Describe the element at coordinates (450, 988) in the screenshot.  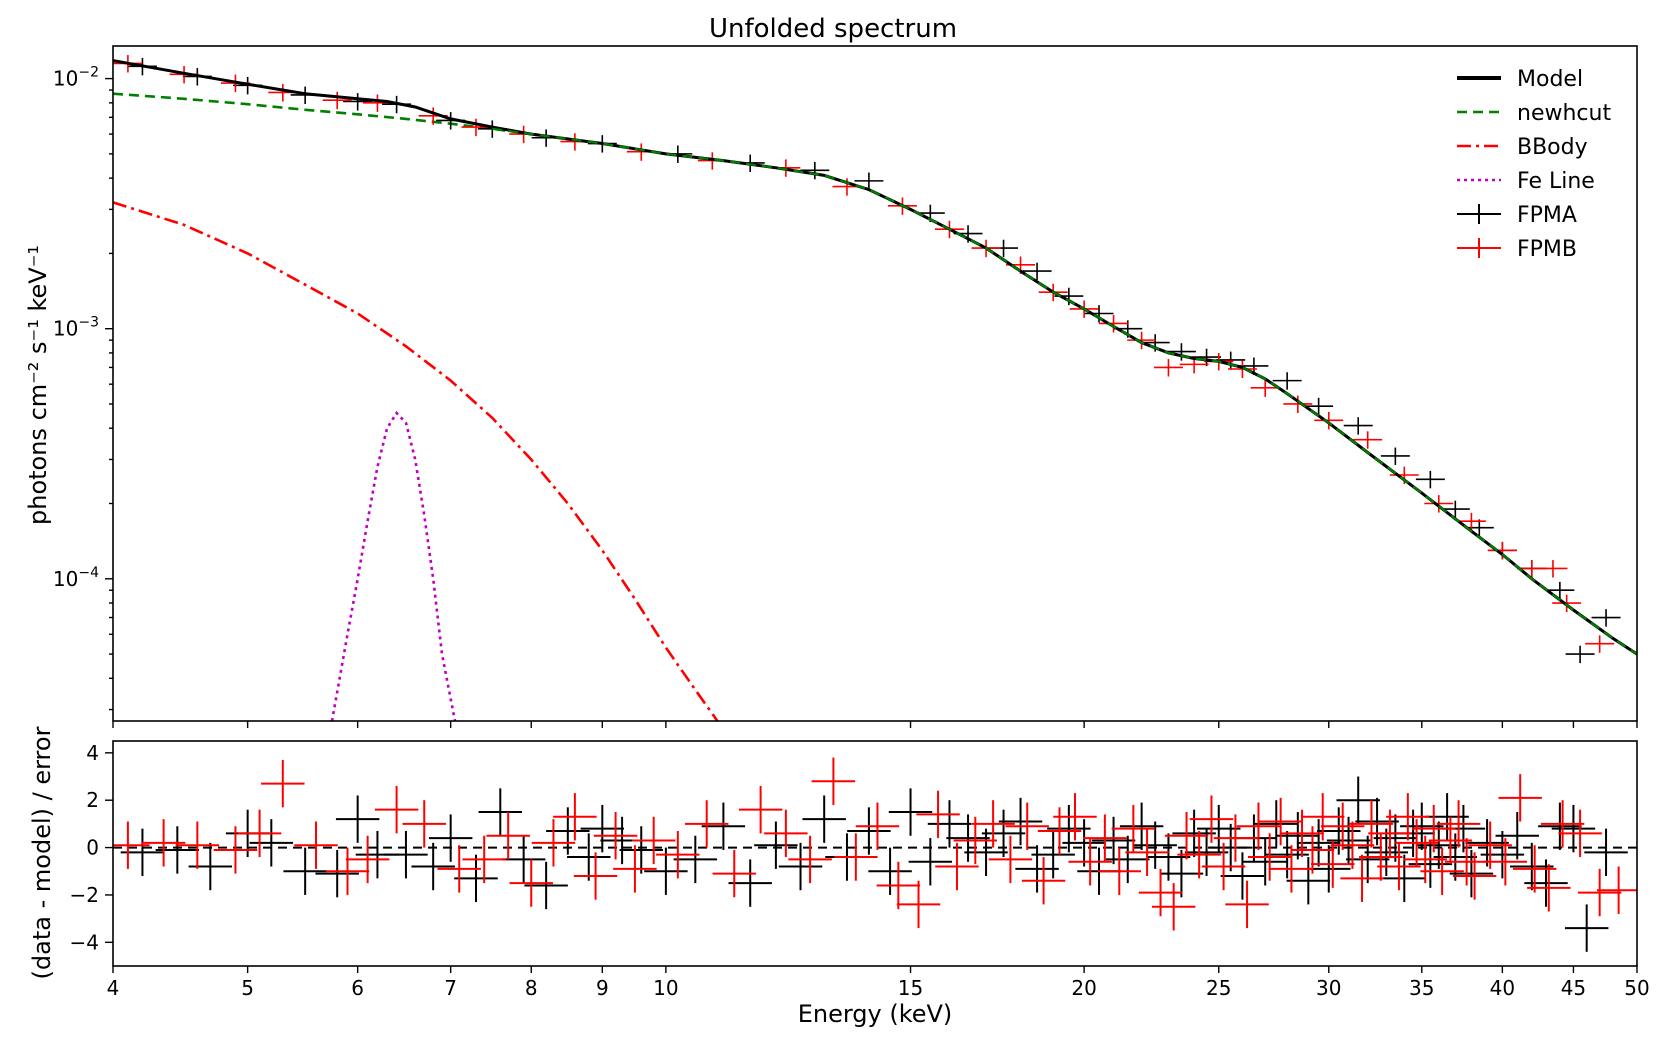
I see `x-tick-label: 7` at that location.